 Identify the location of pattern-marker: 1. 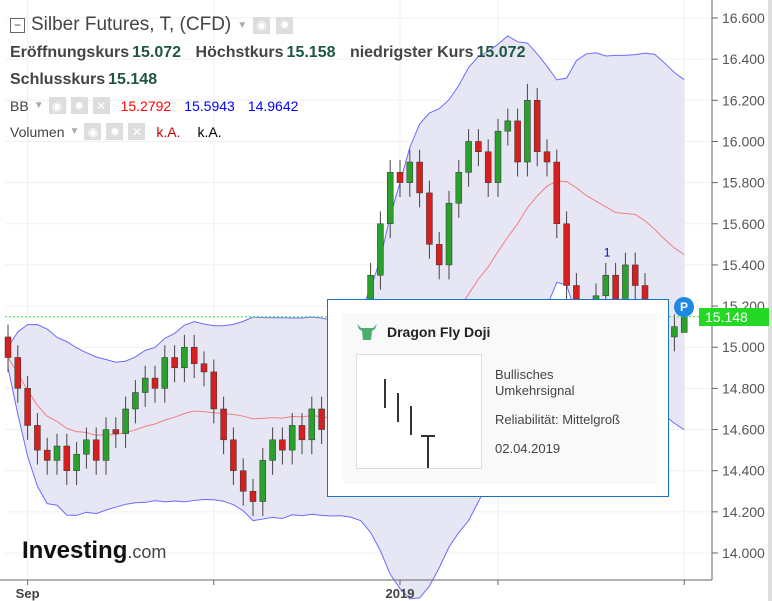
(607, 253).